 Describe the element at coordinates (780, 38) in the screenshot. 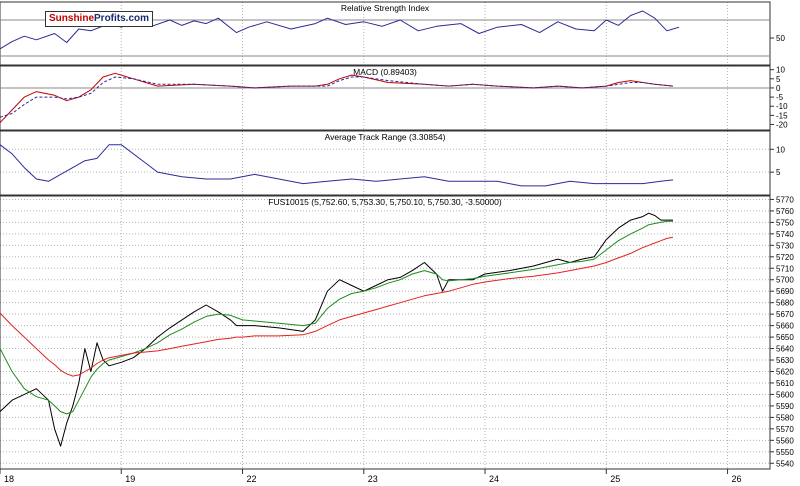

I see `y-tick-label-rsi-50: 50` at that location.